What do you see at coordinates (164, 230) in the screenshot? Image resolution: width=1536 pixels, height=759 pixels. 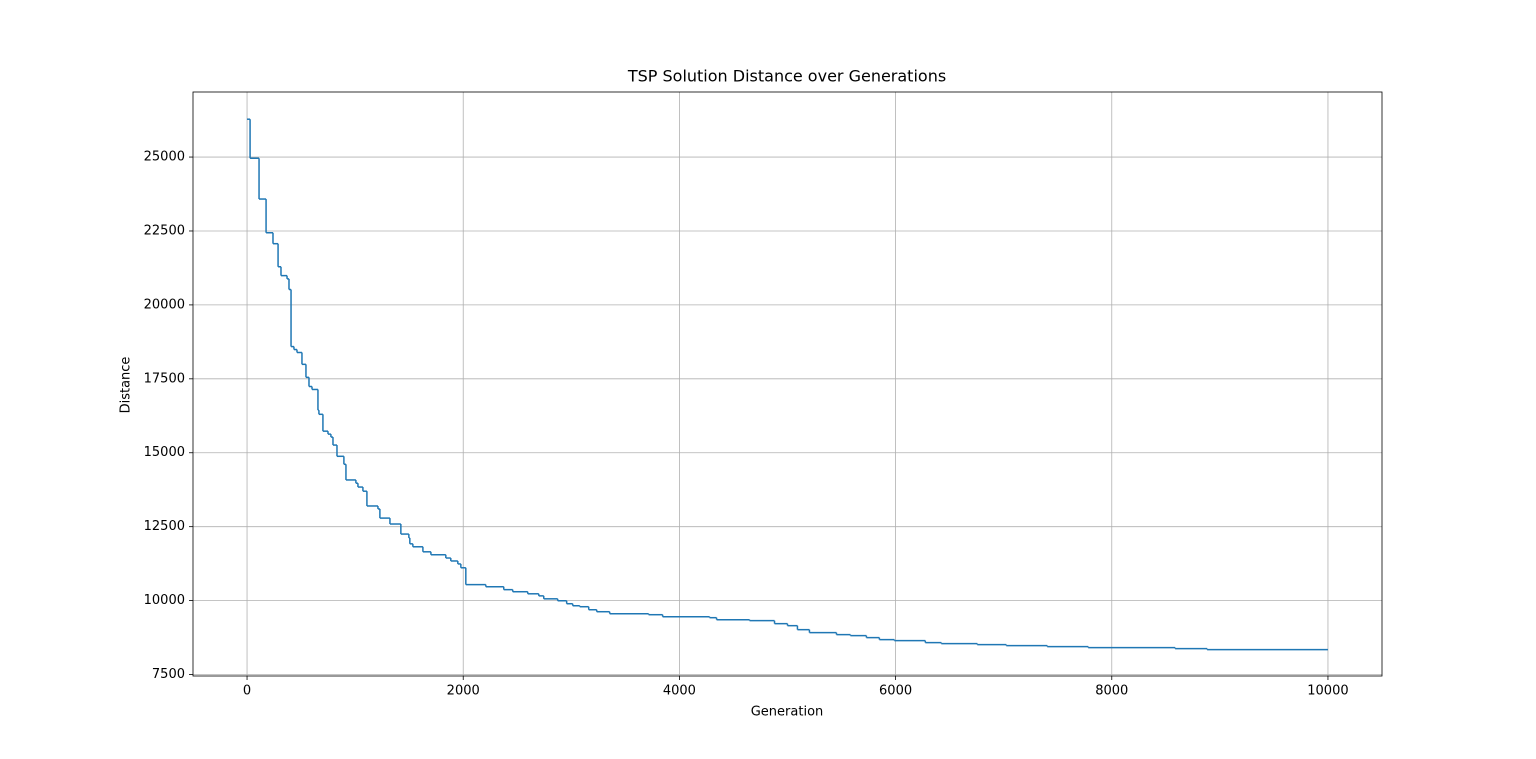 I see `y-tick-label: 22500` at bounding box center [164, 230].